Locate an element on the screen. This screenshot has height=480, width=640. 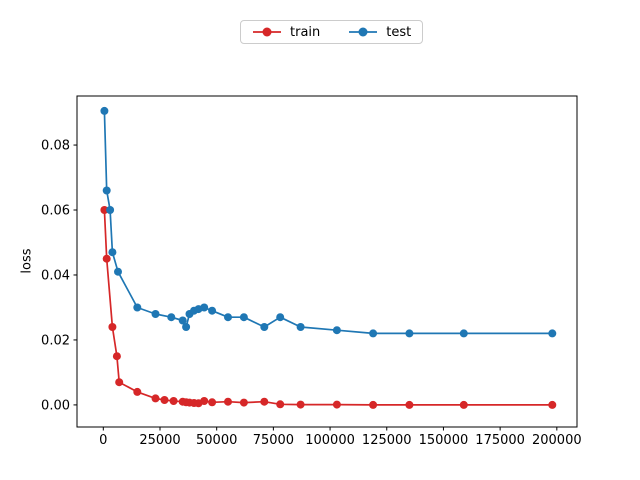
legend-entry-train: train is located at coordinates (286, 32).